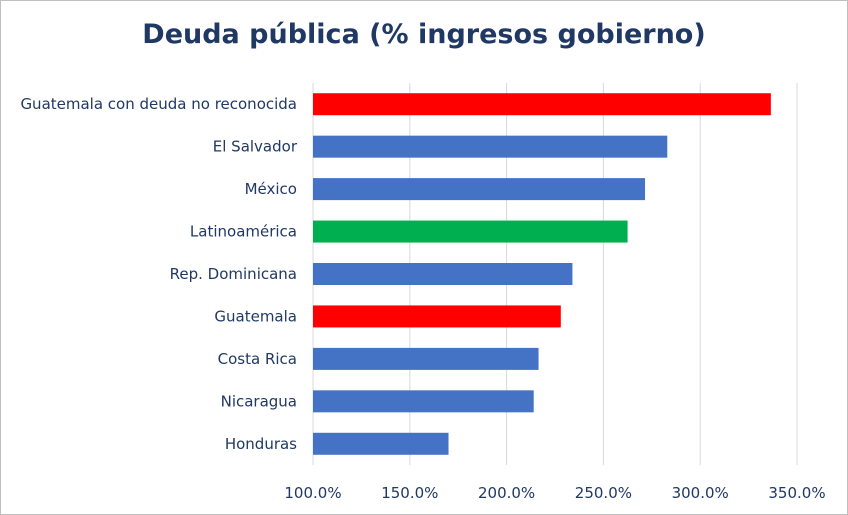 This screenshot has height=515, width=848. Describe the element at coordinates (257, 359) in the screenshot. I see `category-label: Costa Rica` at that location.